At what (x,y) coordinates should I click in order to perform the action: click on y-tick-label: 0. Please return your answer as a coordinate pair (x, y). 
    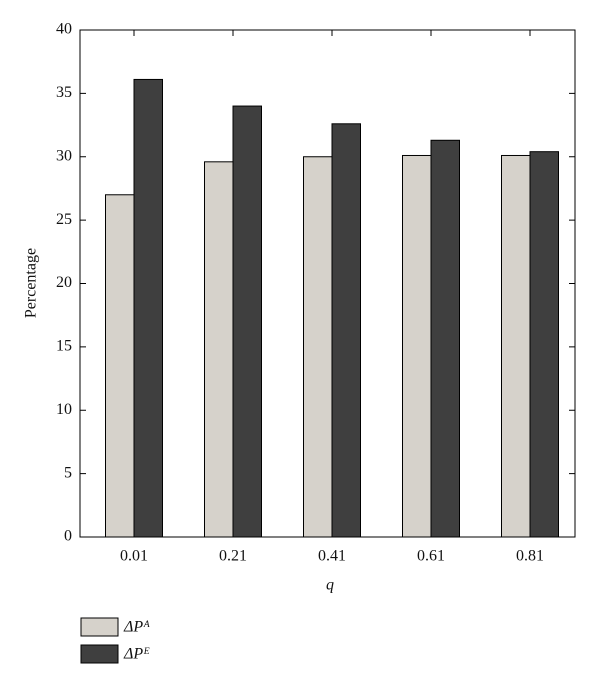
    Looking at the image, I should click on (68, 536).